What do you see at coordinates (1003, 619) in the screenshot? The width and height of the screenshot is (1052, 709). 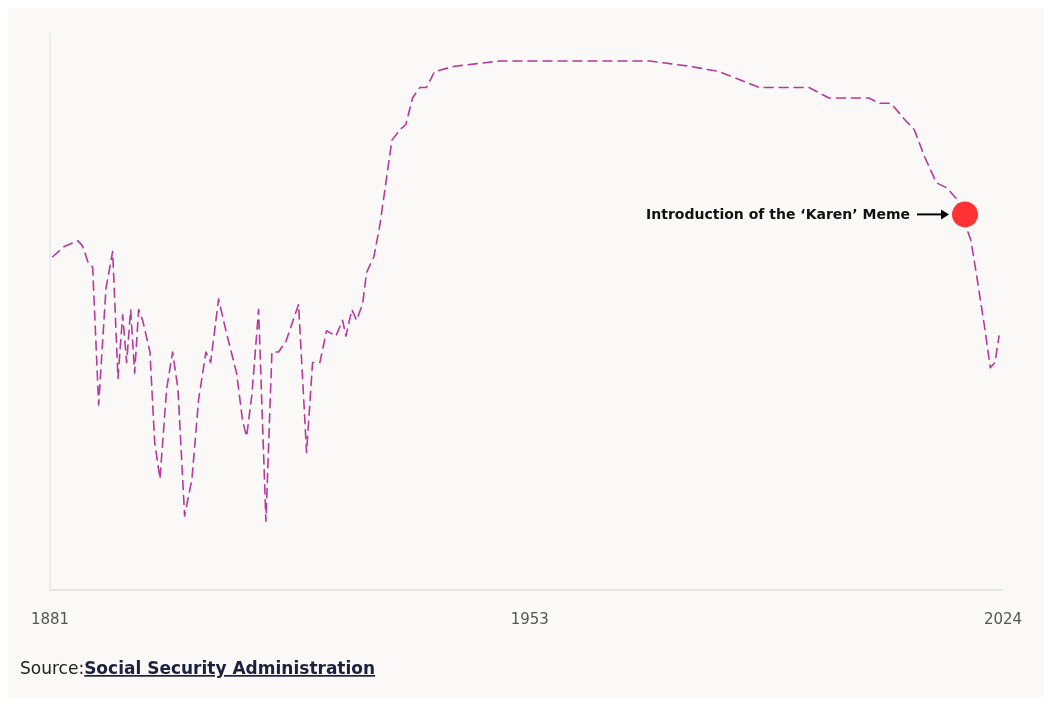 I see `x-tick-label: 2024` at bounding box center [1003, 619].